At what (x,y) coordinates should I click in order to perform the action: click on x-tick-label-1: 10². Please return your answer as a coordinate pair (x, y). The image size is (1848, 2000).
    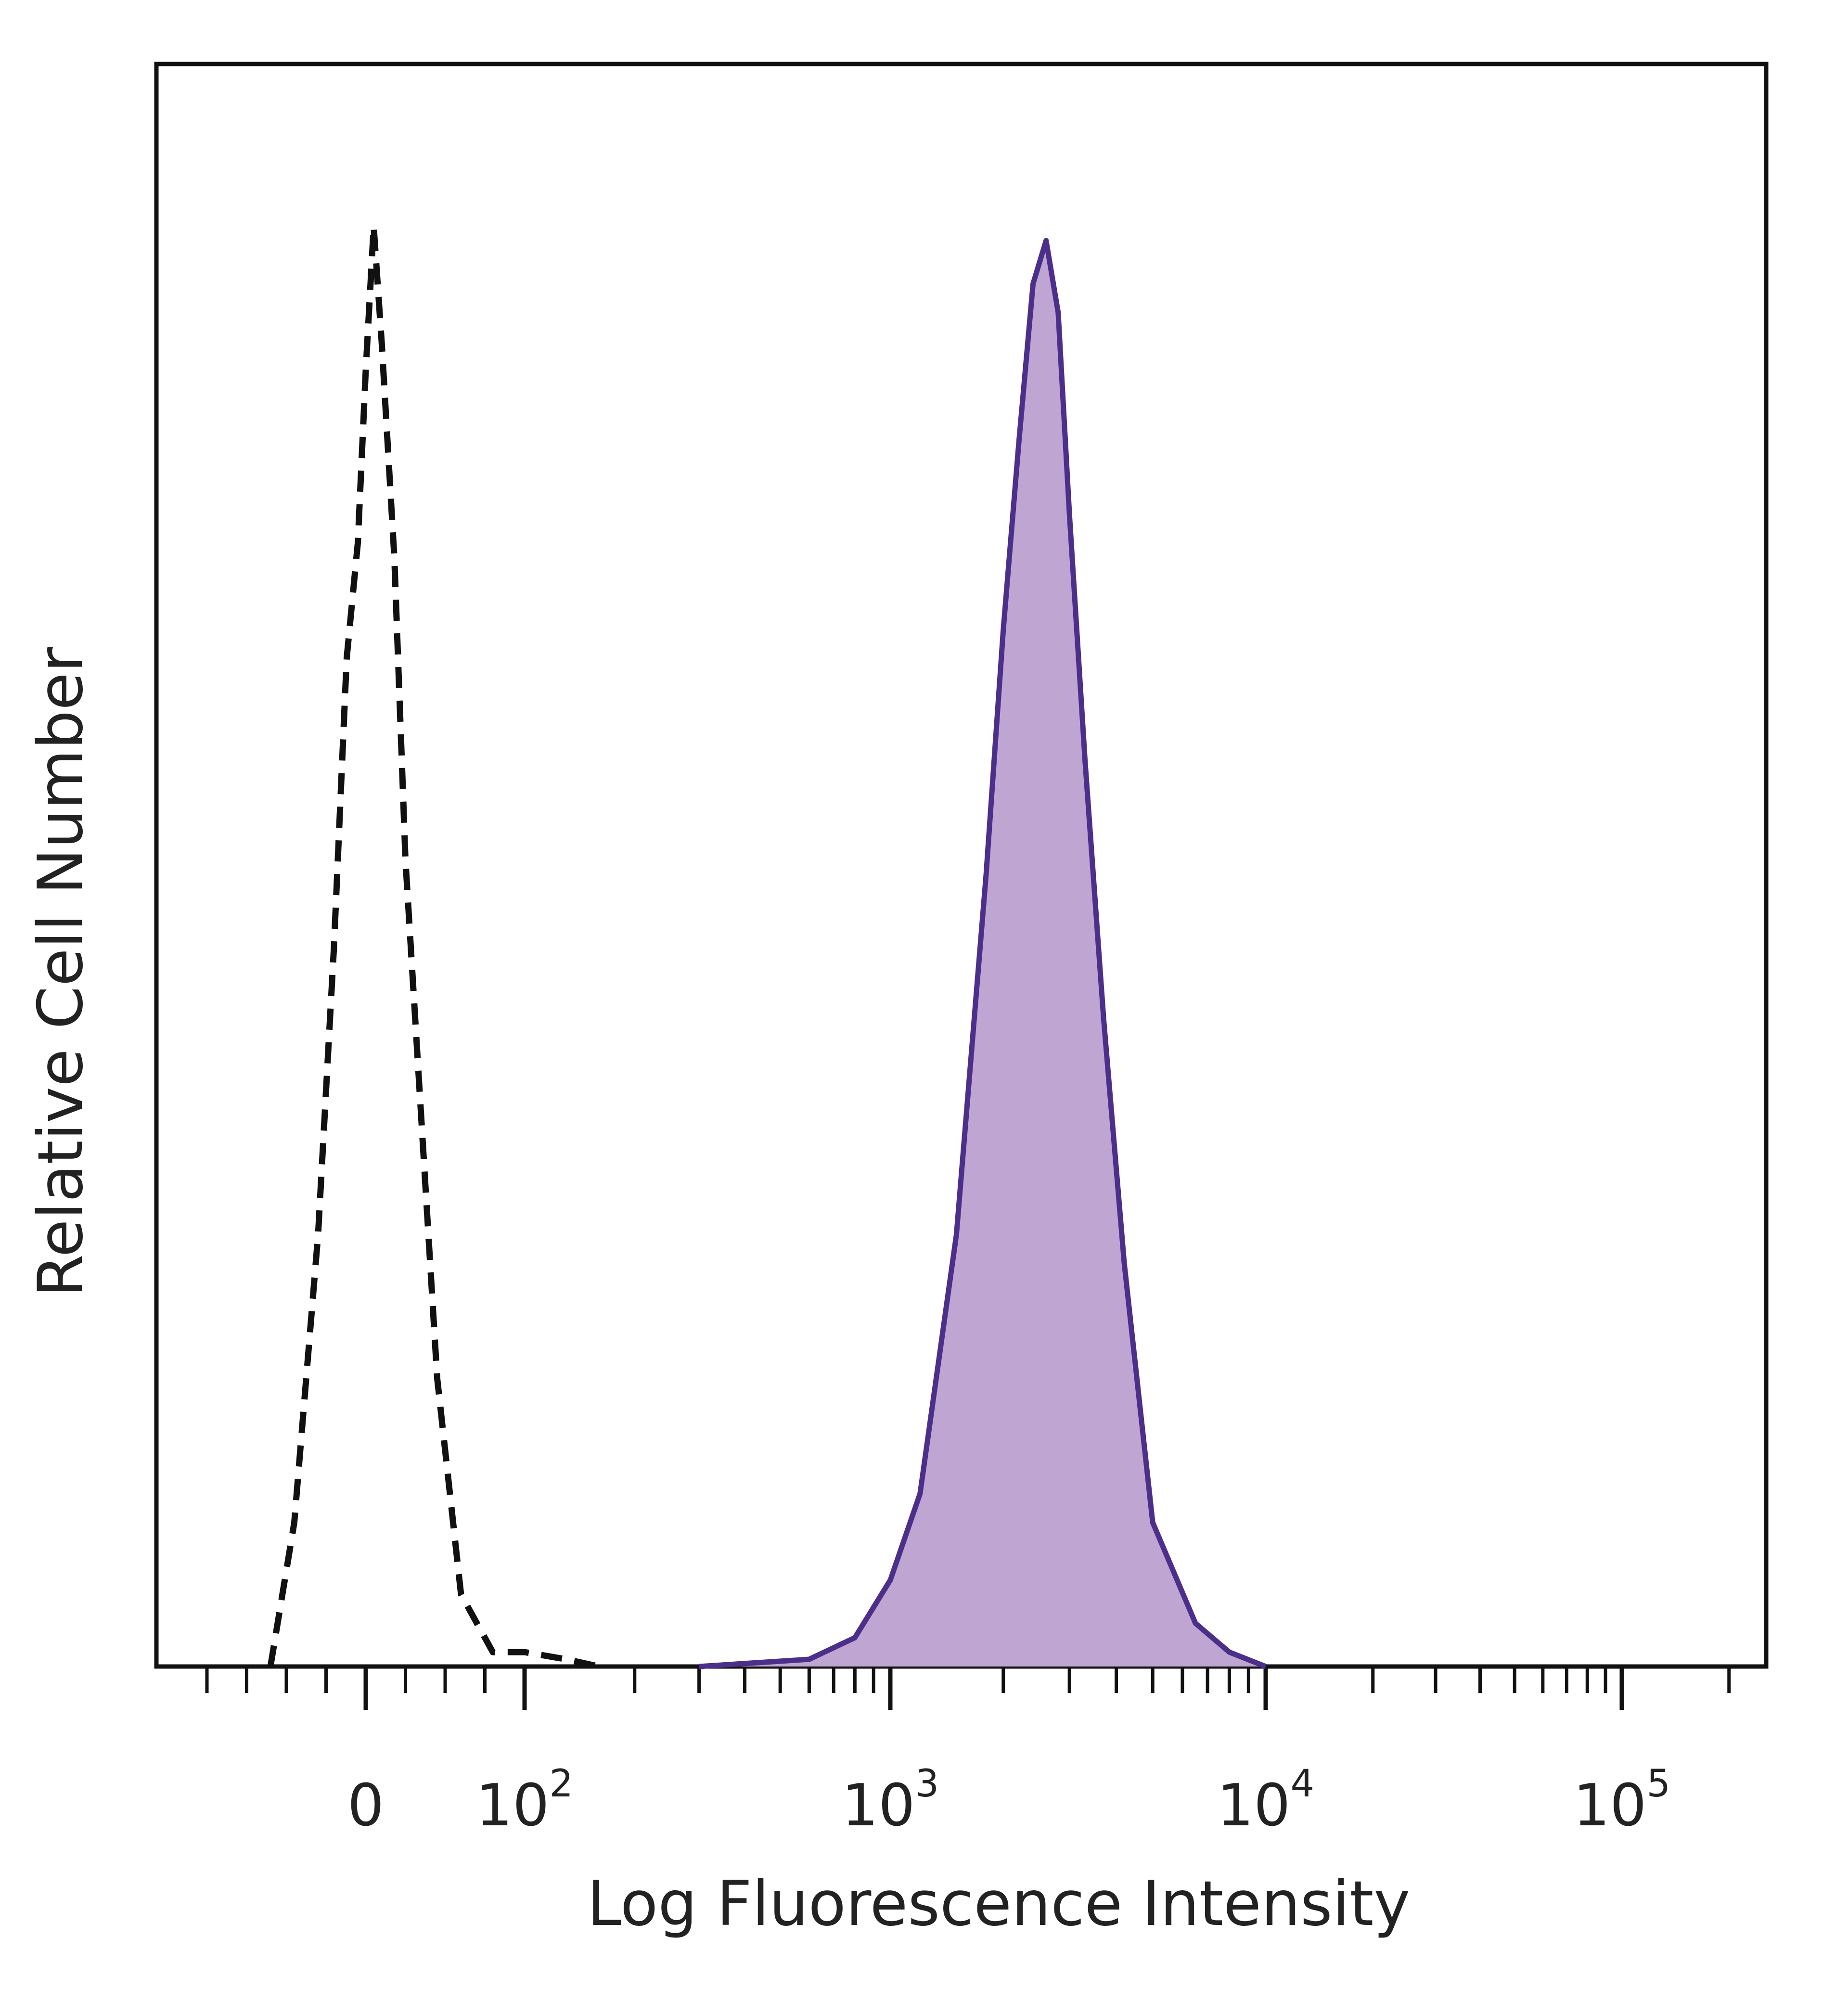
    Looking at the image, I should click on (524, 1800).